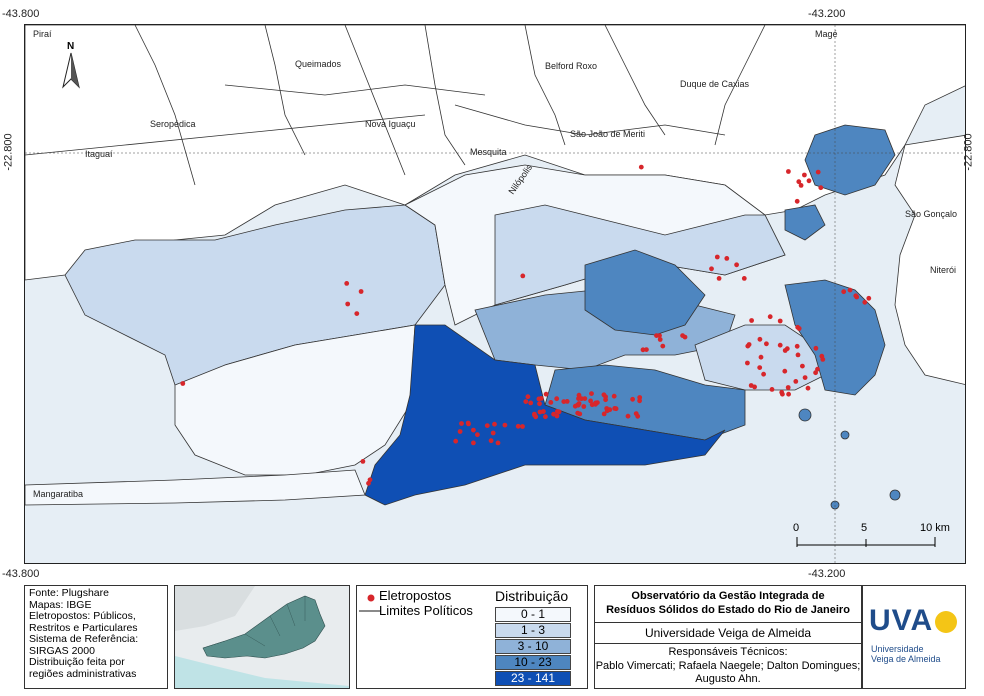 Image resolution: width=984 pixels, height=696 pixels. Describe the element at coordinates (728, 679) in the screenshot. I see `credits-names-line2: Augusto Ahn.` at that location.